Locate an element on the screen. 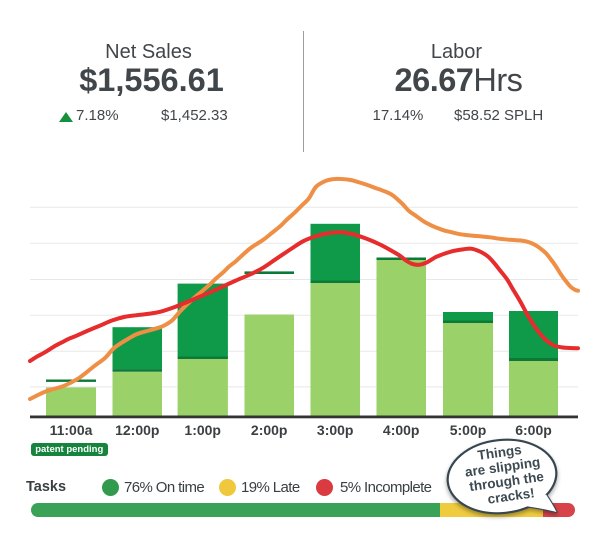 This screenshot has height=553, width=606. svg-text: 12:00p is located at coordinates (137, 430).